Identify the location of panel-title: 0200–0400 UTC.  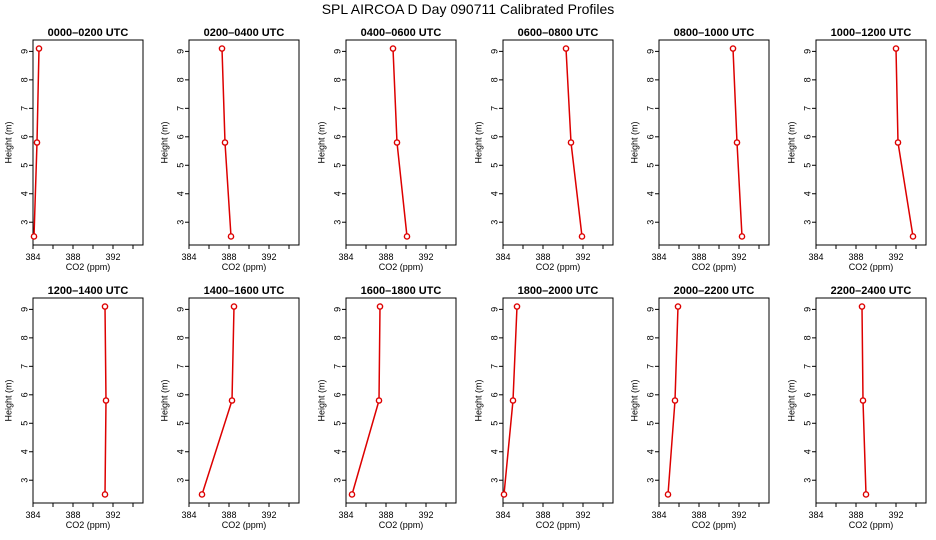
(244, 33).